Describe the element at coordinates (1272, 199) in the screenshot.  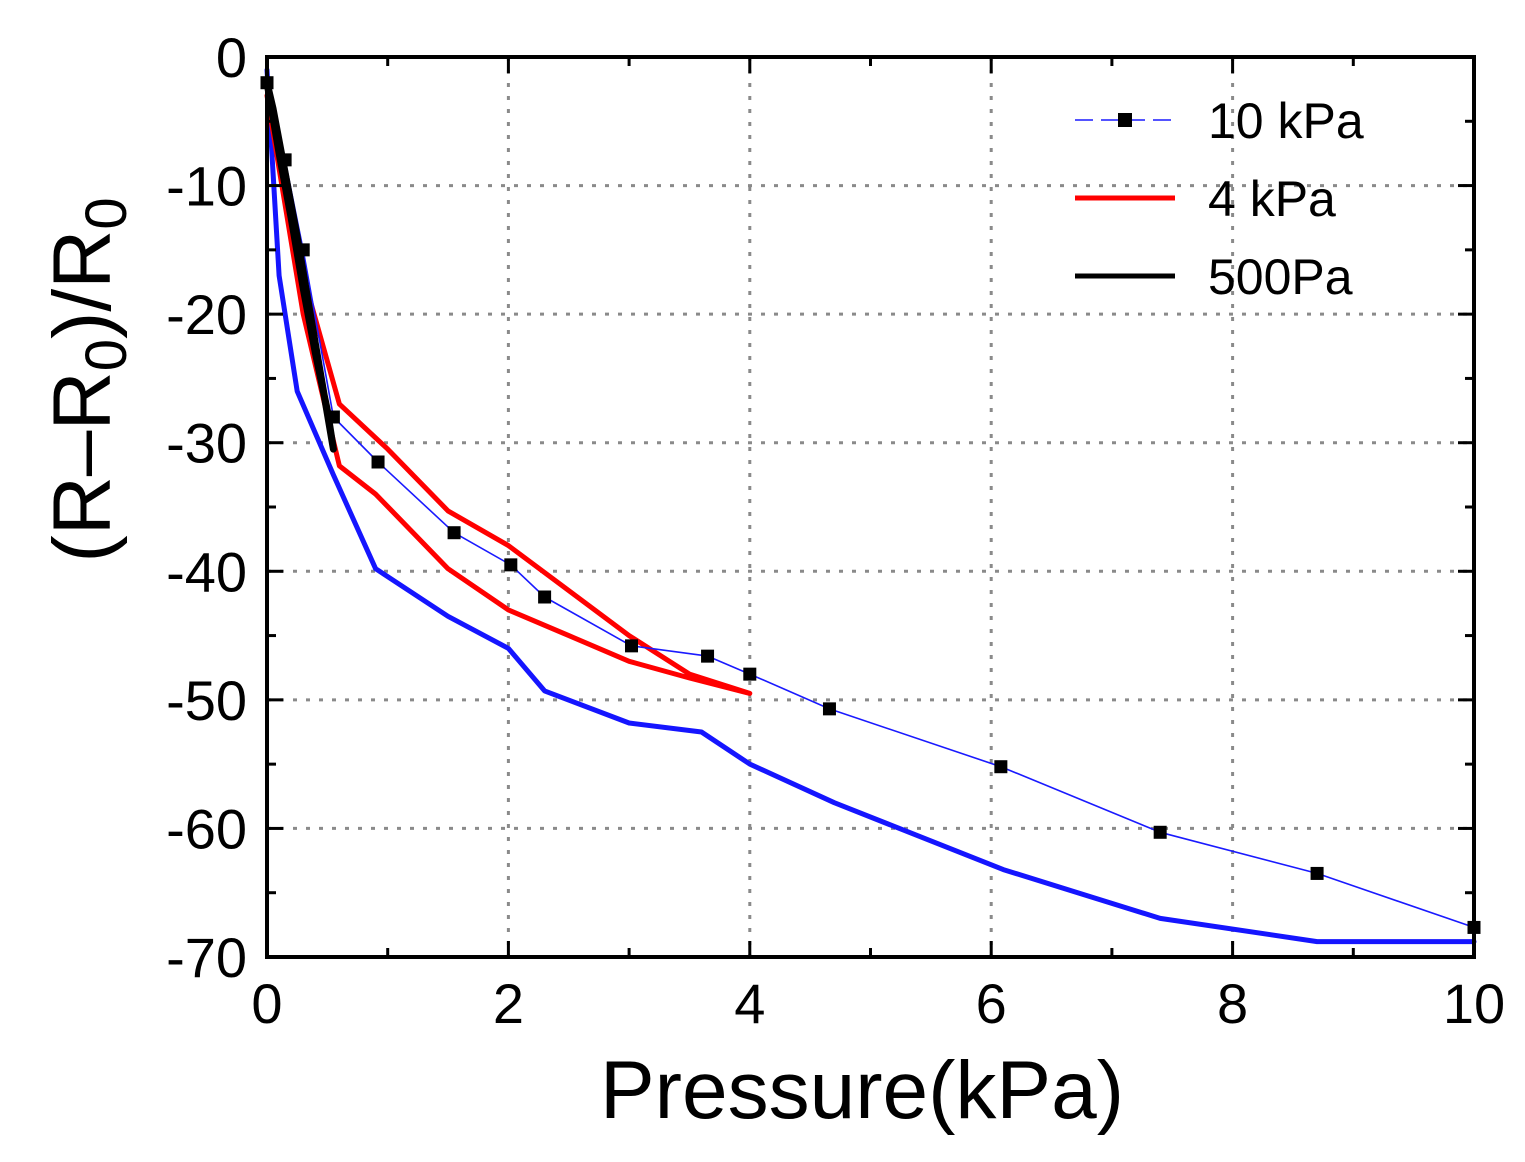
I see `legend-label: 4 kPa` at that location.